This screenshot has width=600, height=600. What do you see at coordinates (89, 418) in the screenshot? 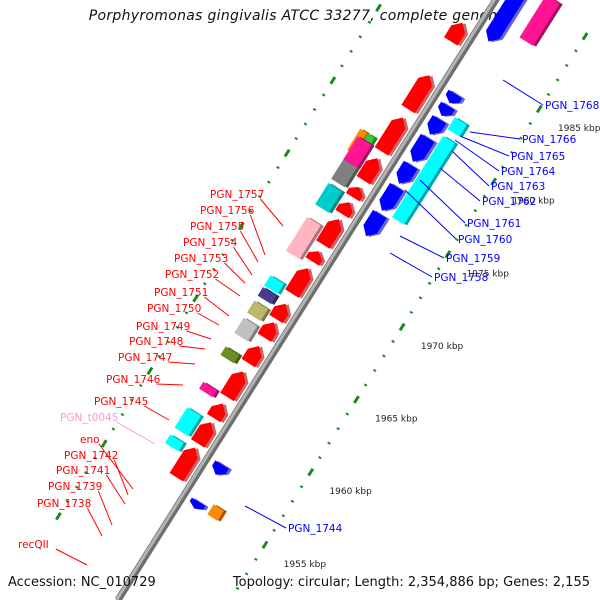
I see `gene-label: PGN_t0045` at bounding box center [89, 418].